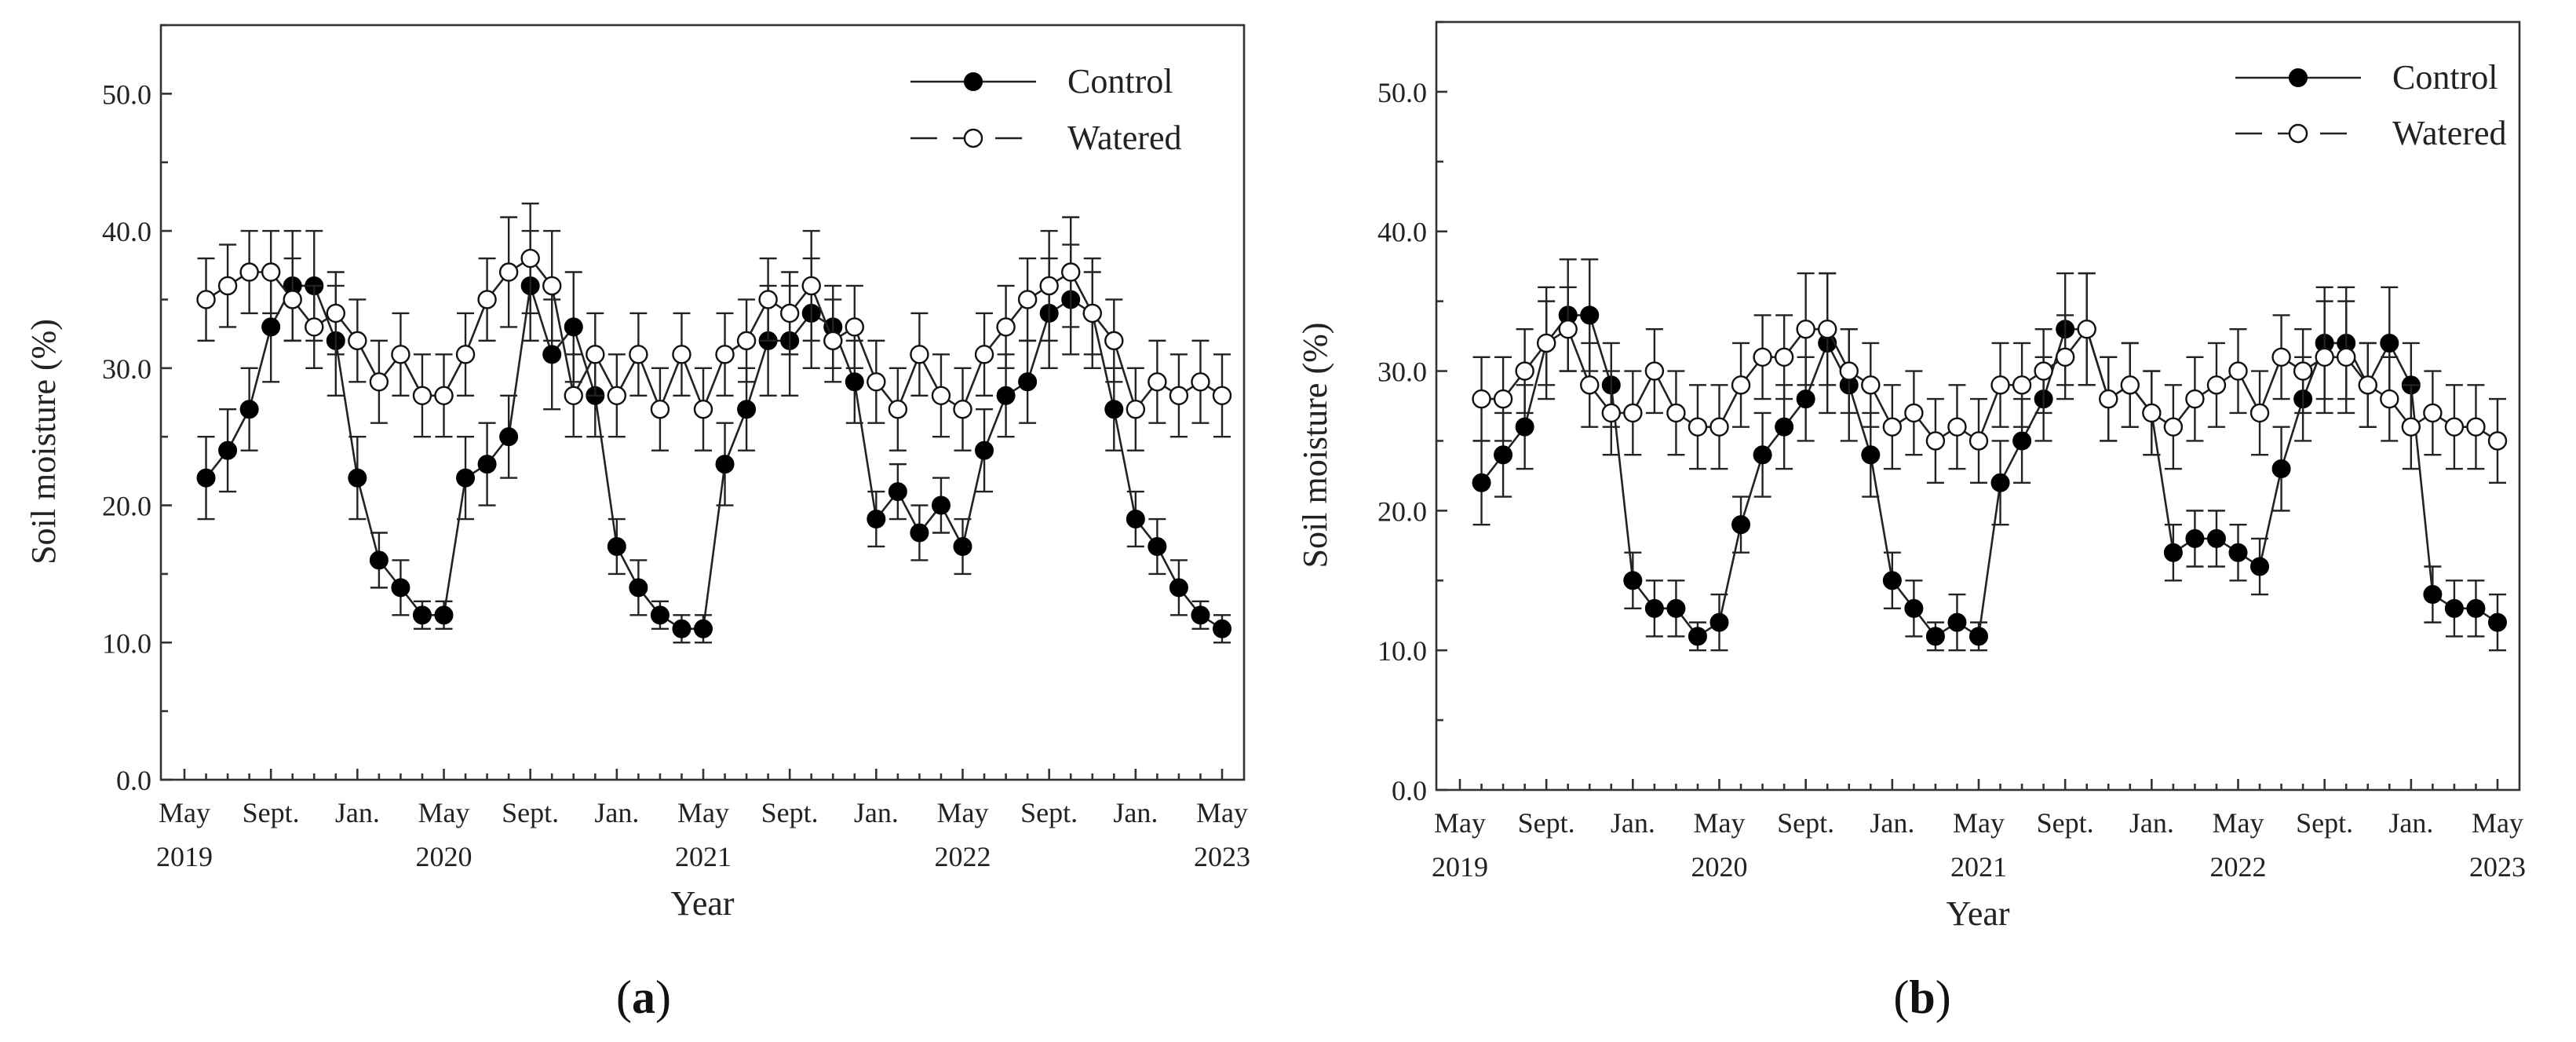 This screenshot has height=1042, width=2576. I want to click on y-tick-label: 50.0, so click(126, 94).